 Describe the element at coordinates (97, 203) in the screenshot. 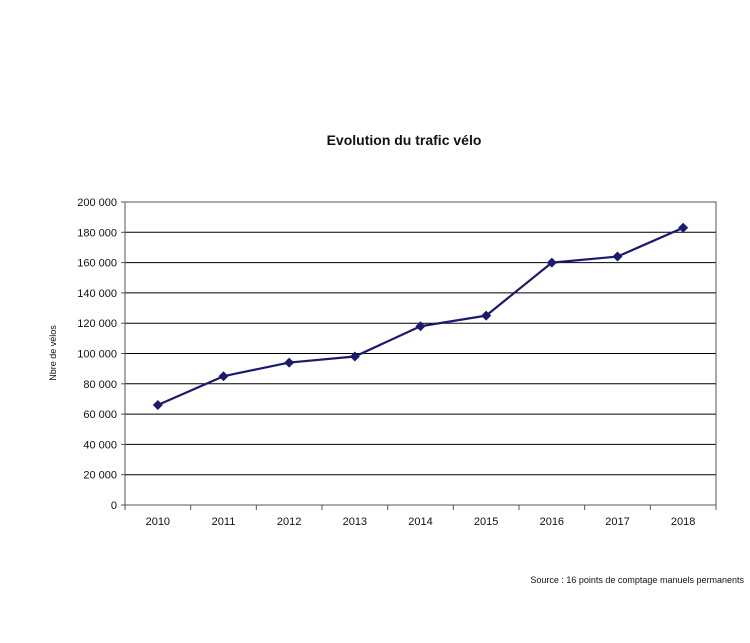

I see `y-tick-label: 200 000` at that location.